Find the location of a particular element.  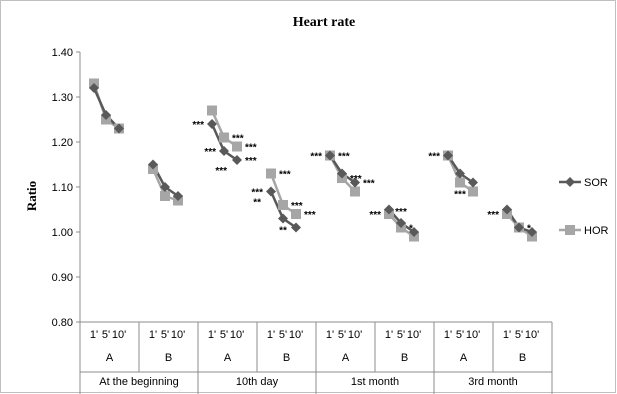

y-tick-label: 1.20 is located at coordinates (62, 143).